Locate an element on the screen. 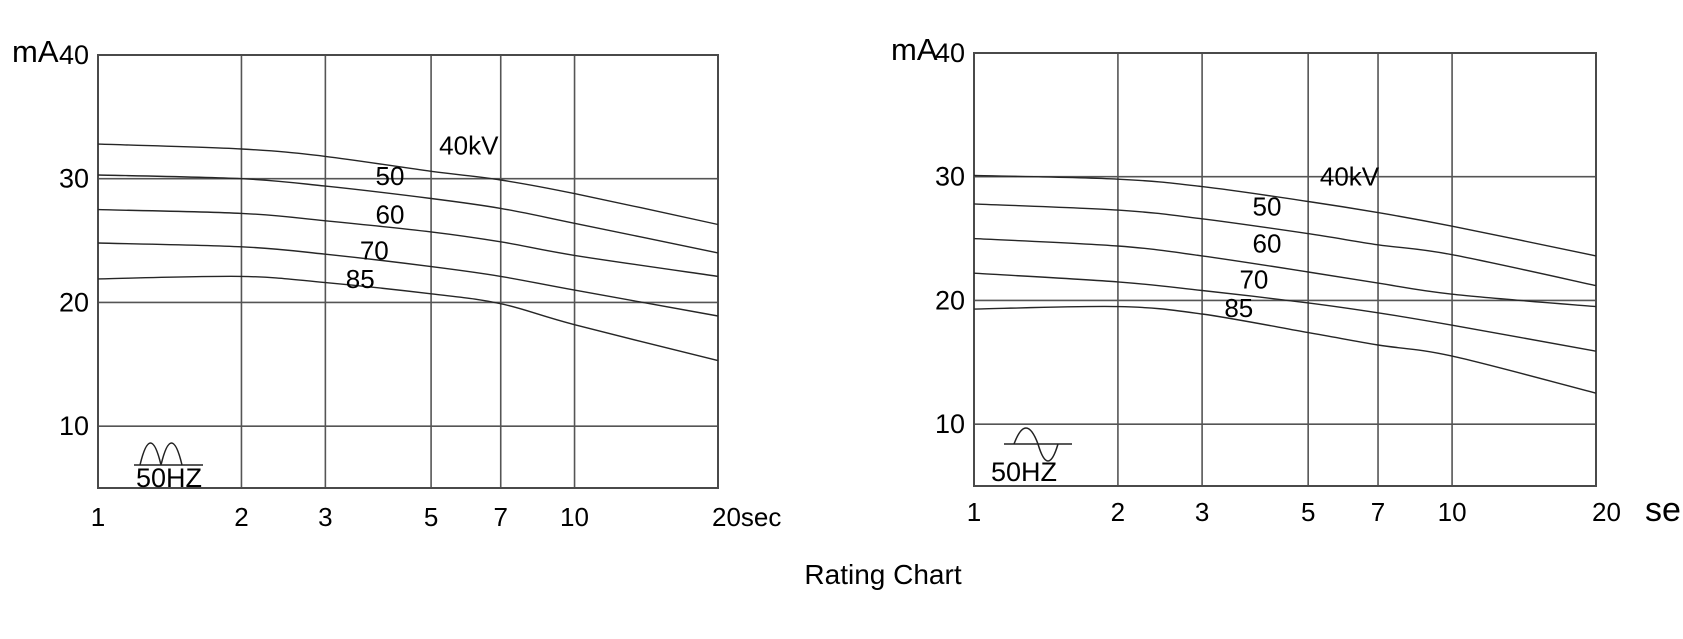  x-axis-unit-label: se is located at coordinates (1663, 510).